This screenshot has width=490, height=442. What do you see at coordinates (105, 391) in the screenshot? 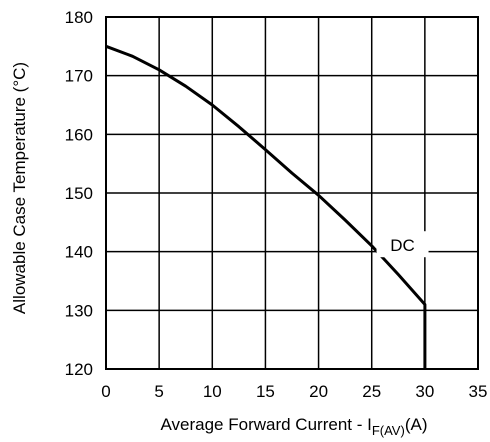
I see `x-tick-label: 0` at bounding box center [105, 391].